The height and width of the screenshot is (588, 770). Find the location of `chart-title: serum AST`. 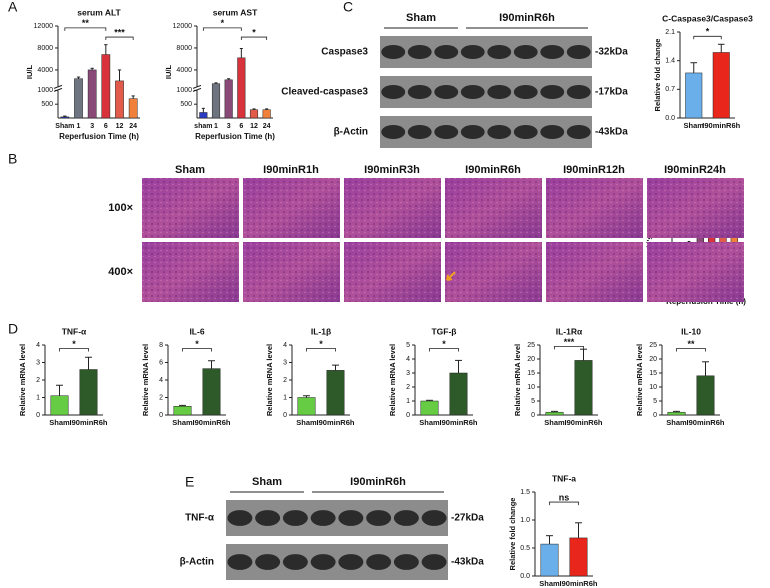

chart-title: serum AST is located at coordinates (235, 12).